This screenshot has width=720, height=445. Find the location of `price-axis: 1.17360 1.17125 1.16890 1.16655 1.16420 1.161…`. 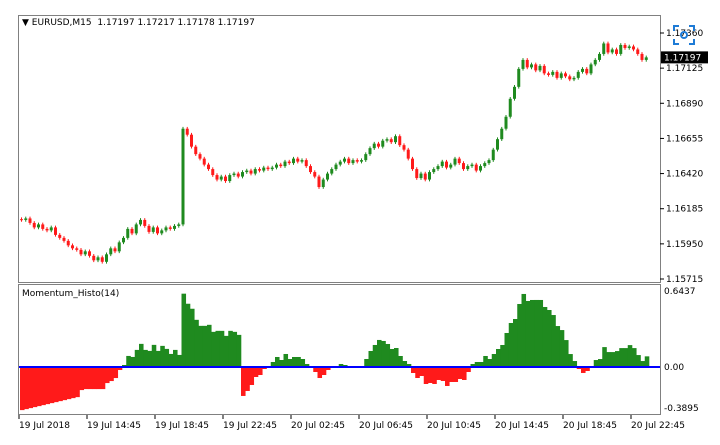

price-axis: 1.17360 1.17125 1.16890 1.16655 1.16420 1.161… is located at coordinates (684, 157).